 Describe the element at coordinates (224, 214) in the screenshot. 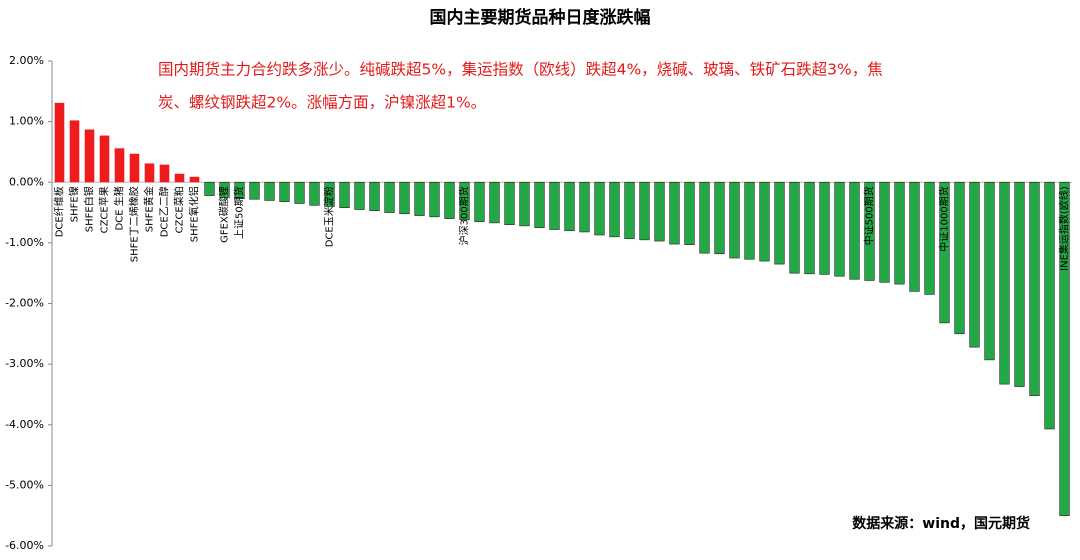

I see `x-tick-label: GFEX碳酸锂` at that location.